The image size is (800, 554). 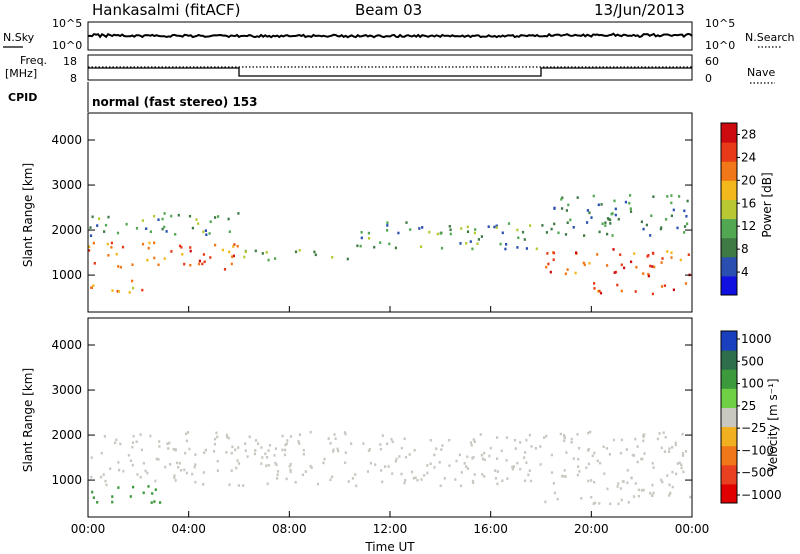 I want to click on colorbar-swatch, so click(x=729, y=379).